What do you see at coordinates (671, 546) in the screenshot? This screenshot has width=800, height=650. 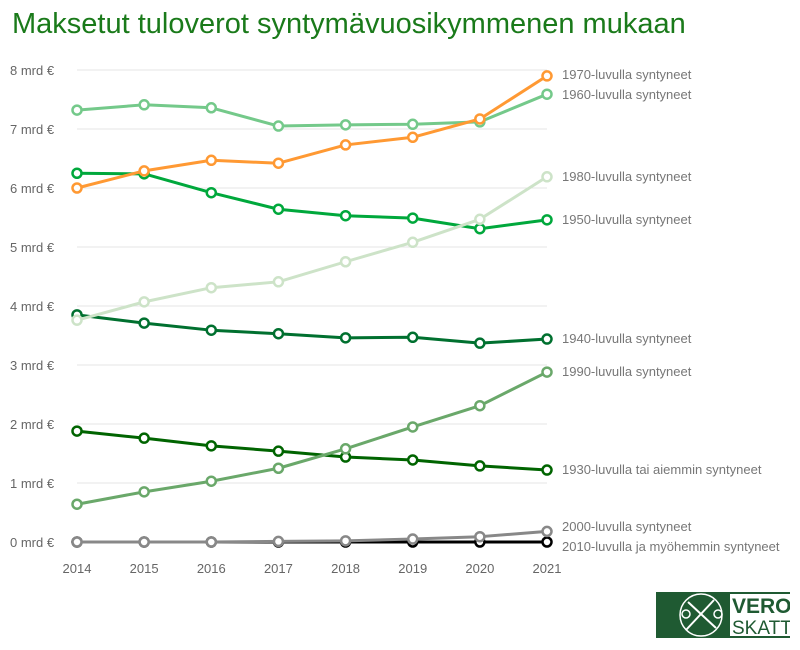 I see `series-label: 2010-luvulla ja myöhemmin syntyneet` at bounding box center [671, 546].